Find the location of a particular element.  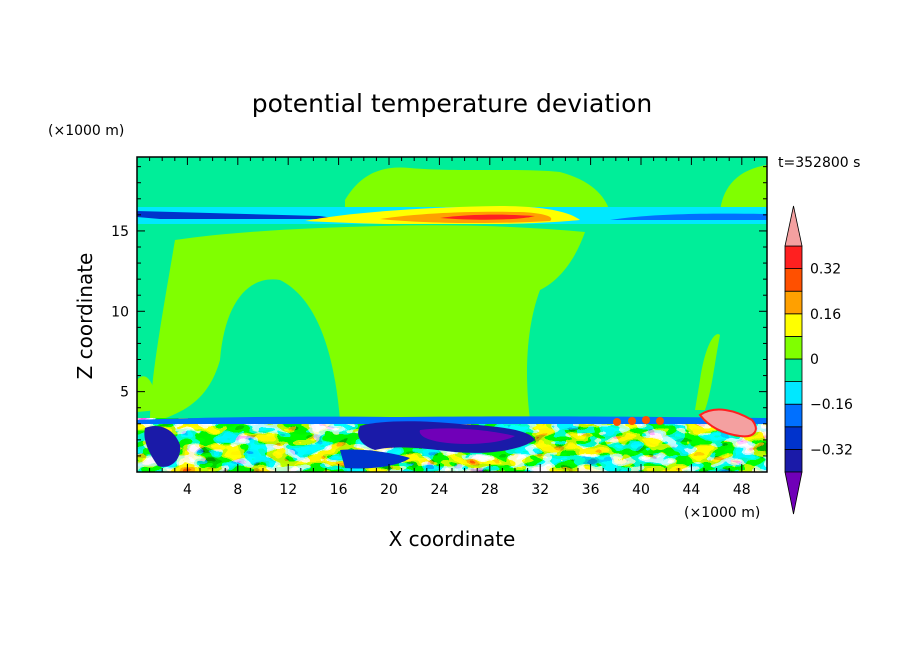

upper-pale-patch is located at coordinates (477, 189).